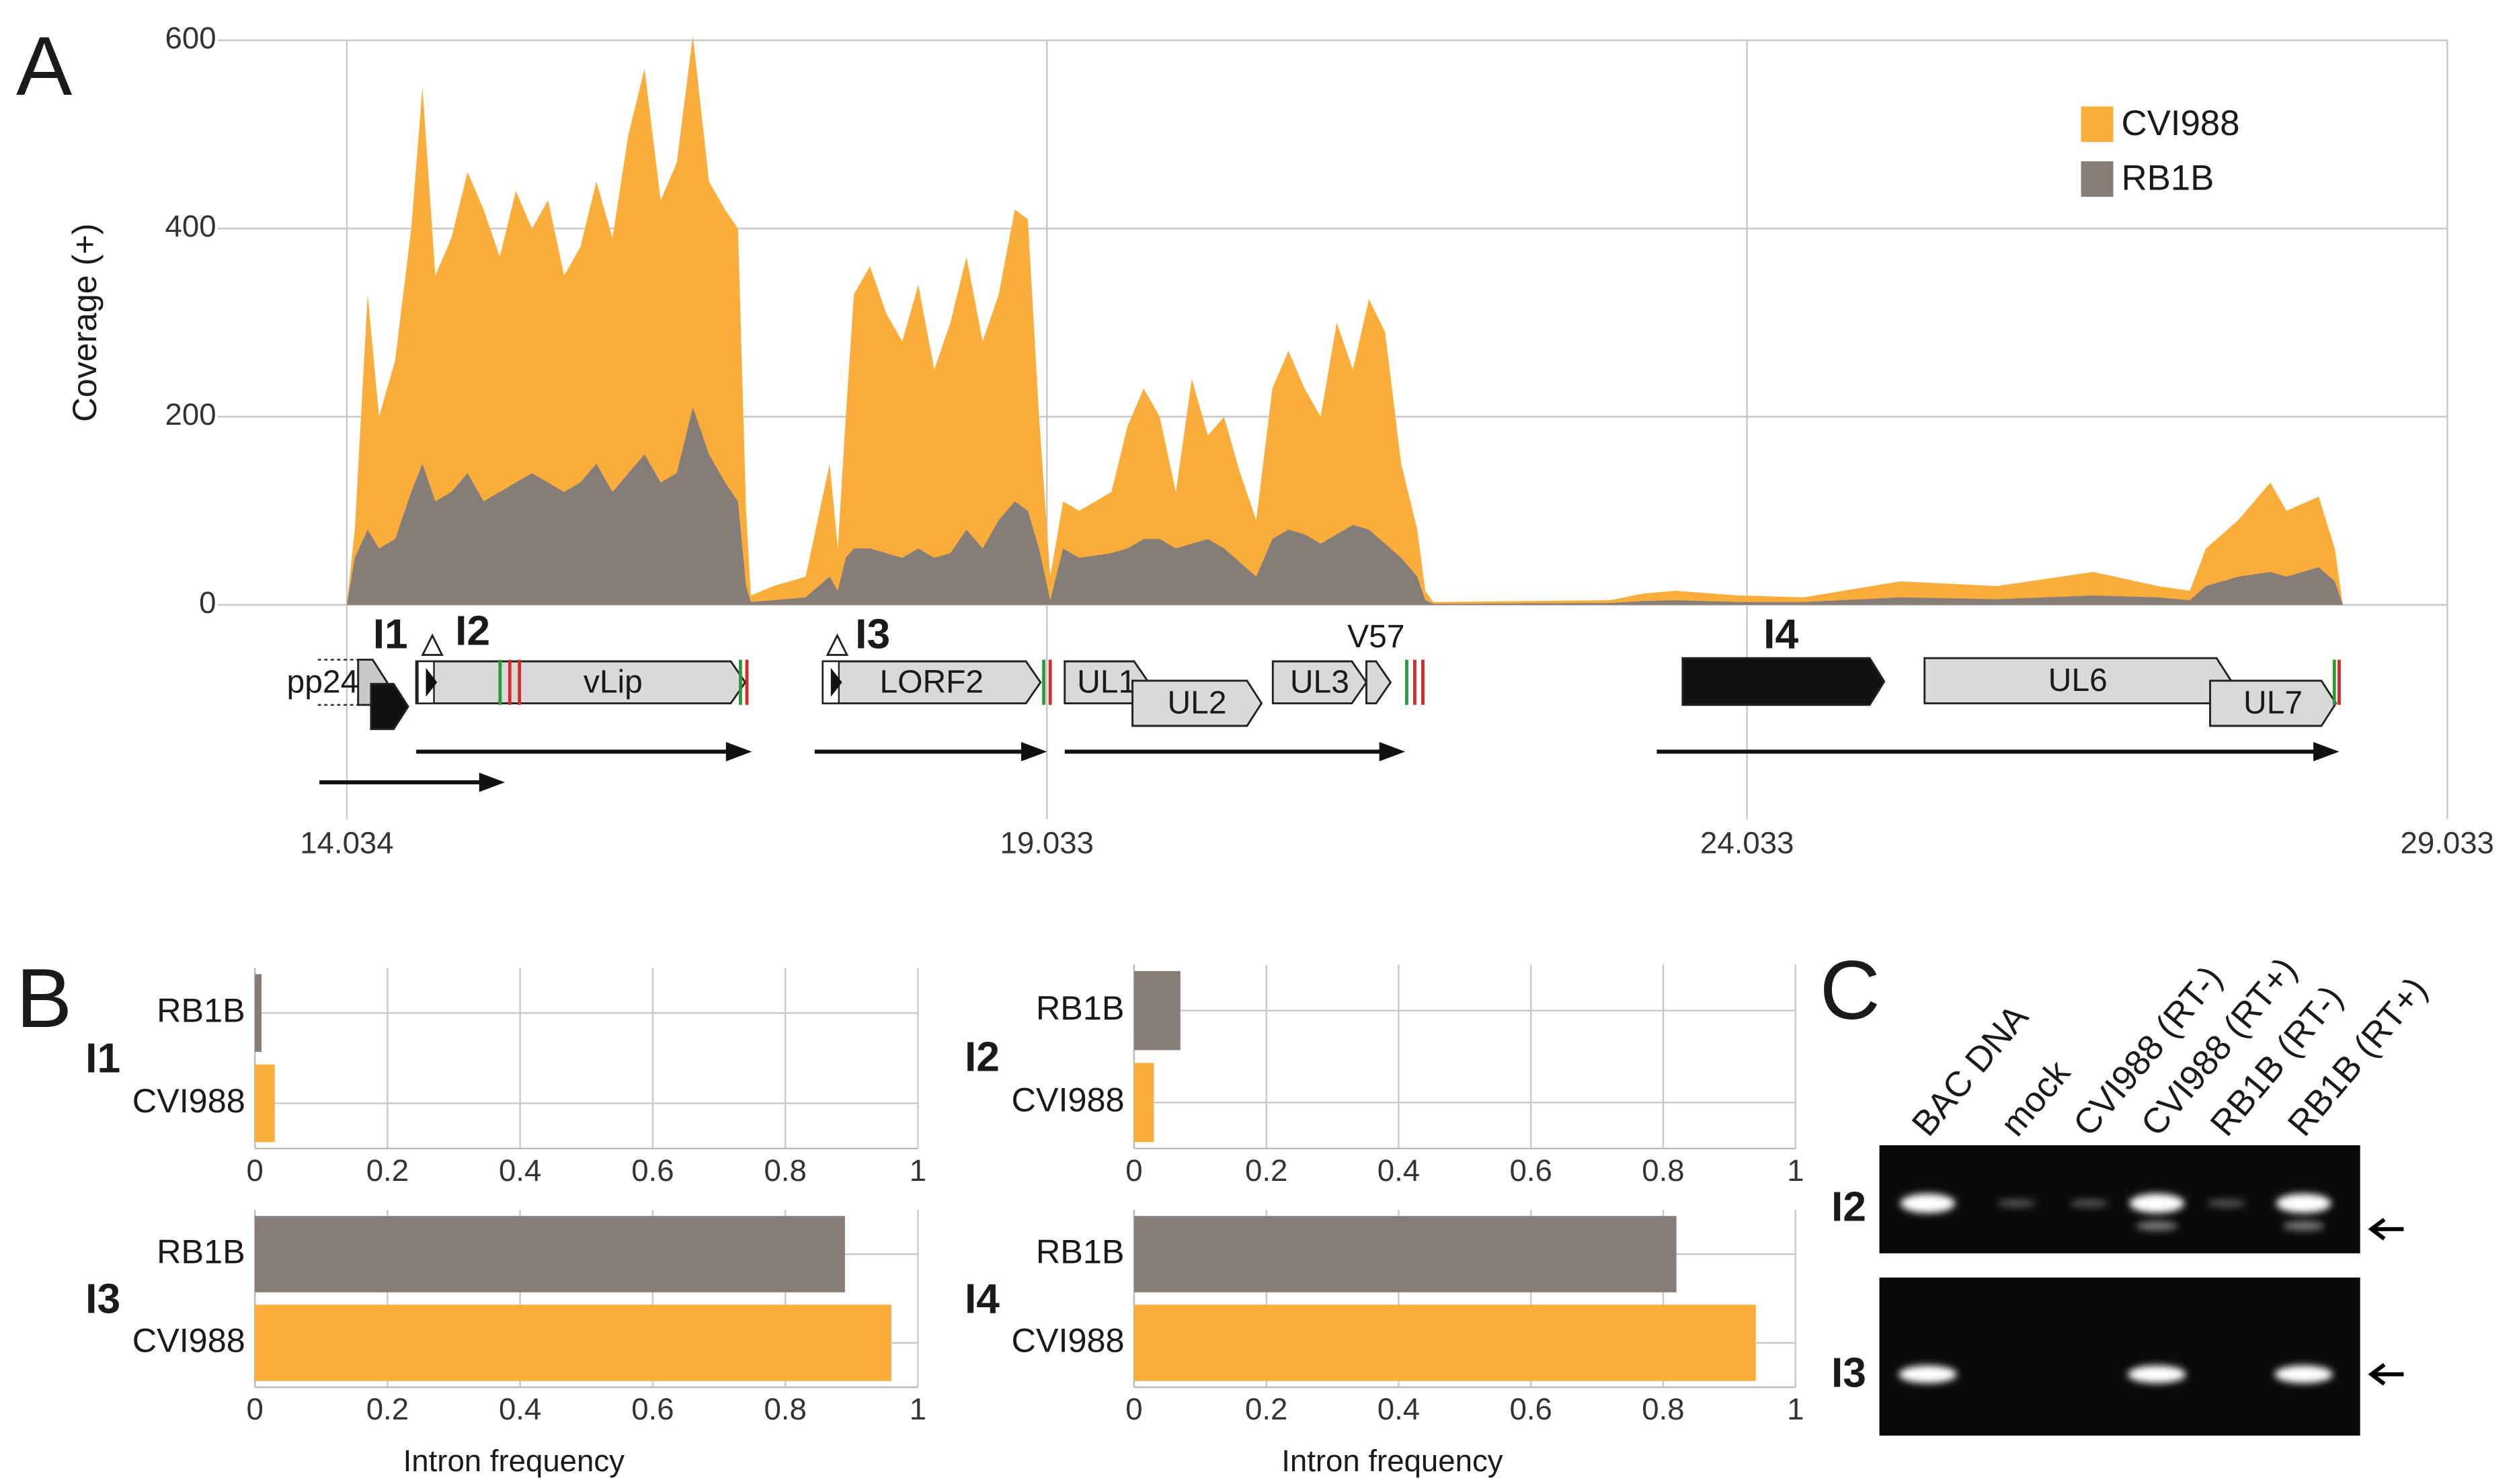  What do you see at coordinates (472, 631) in the screenshot?
I see `intron-label: I2` at bounding box center [472, 631].